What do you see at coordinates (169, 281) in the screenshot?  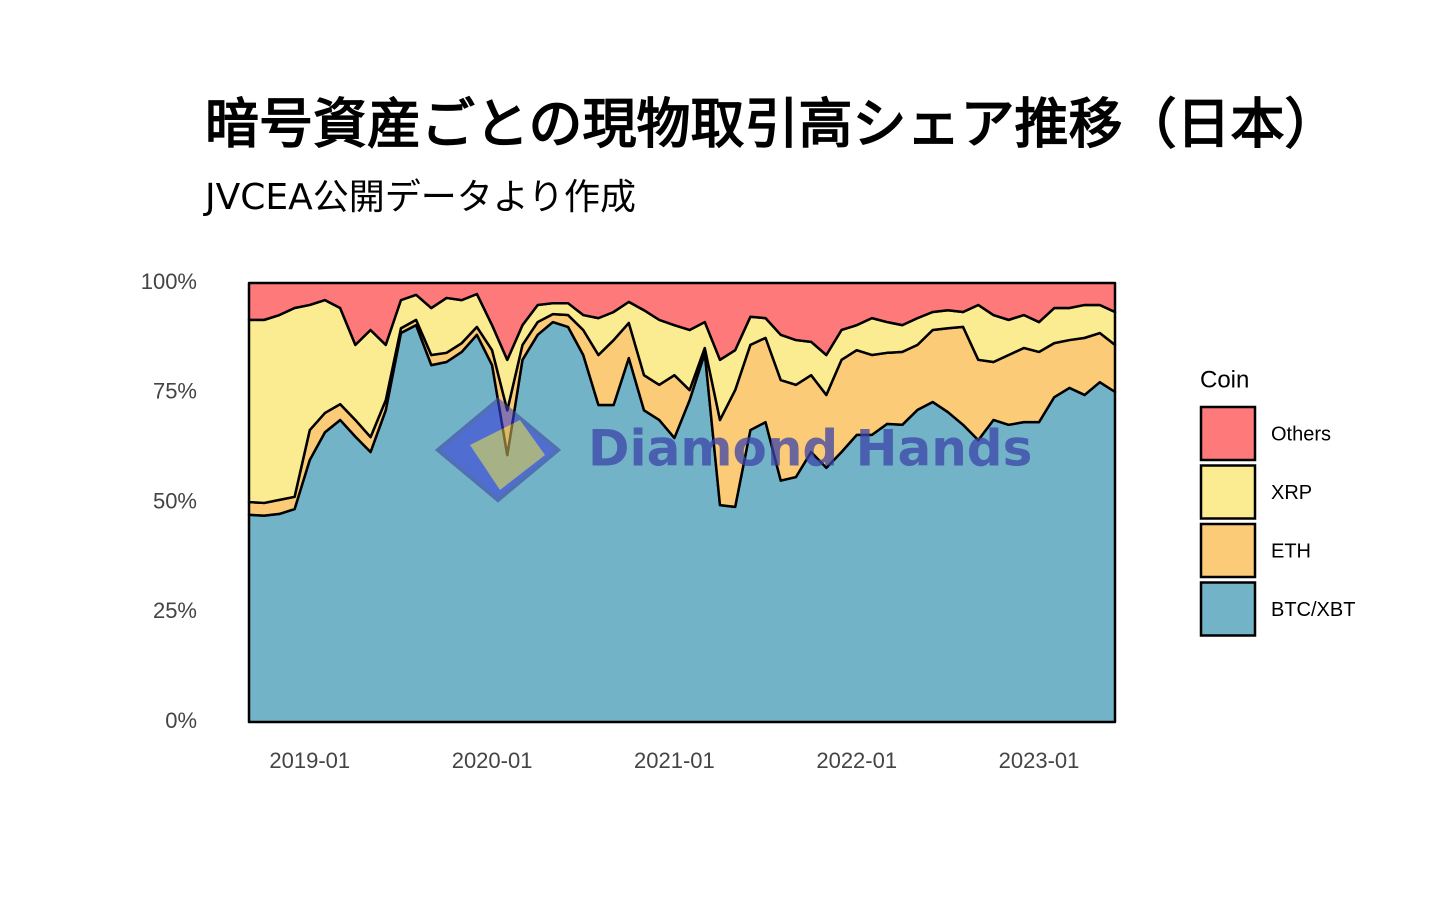 I see `y-tick-label: 100%` at bounding box center [169, 281].